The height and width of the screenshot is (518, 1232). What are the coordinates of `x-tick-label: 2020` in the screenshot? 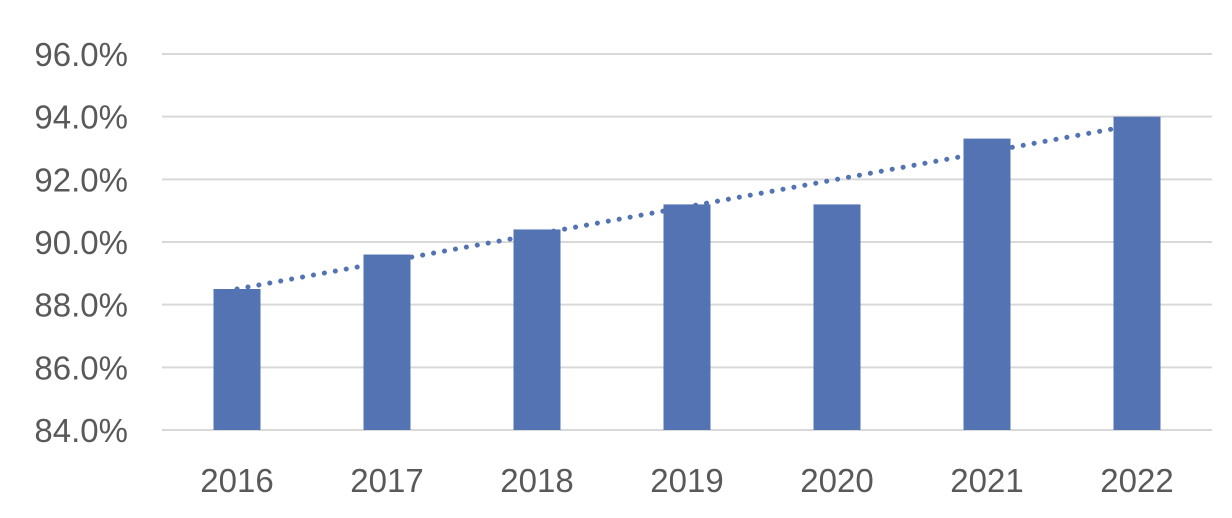 It's located at (836, 480).